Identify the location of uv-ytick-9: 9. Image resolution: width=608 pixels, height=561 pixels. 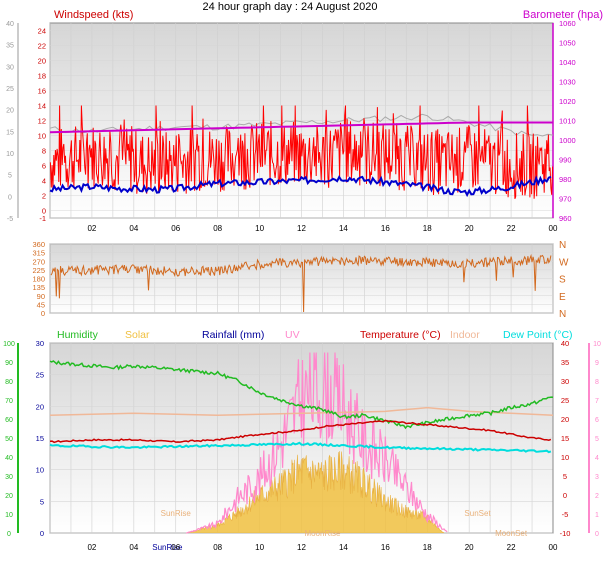
(597, 363).